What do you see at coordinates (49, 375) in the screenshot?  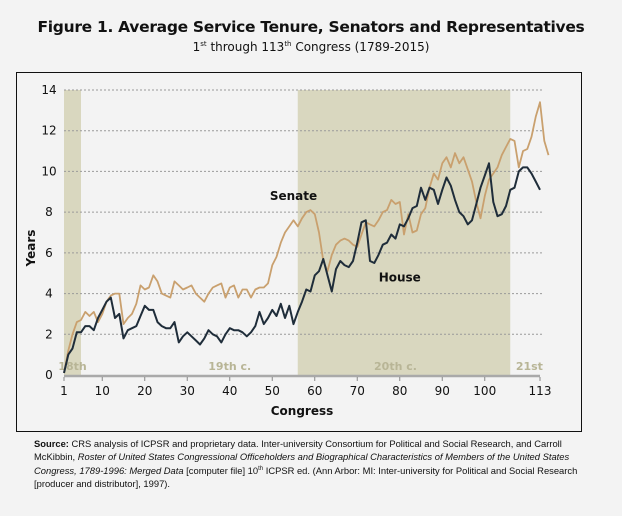 I see `y-tick-label: 0` at bounding box center [49, 375].